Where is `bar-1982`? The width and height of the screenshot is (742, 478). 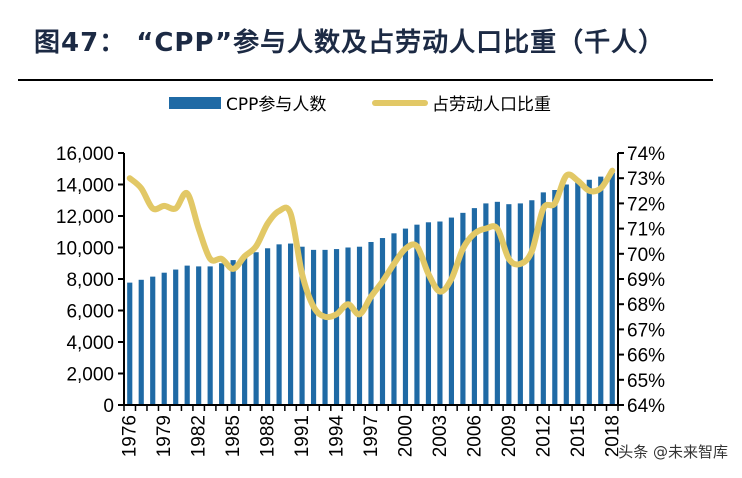 bar-1982 is located at coordinates (199, 335).